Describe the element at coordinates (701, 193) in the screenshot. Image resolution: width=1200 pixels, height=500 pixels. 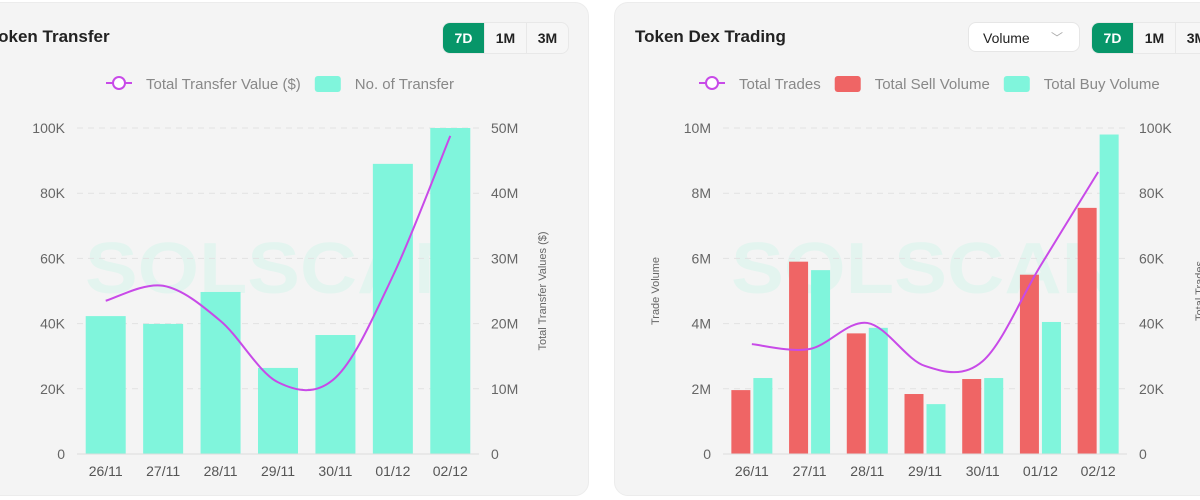
I see `y-tick-label: 8M` at that location.